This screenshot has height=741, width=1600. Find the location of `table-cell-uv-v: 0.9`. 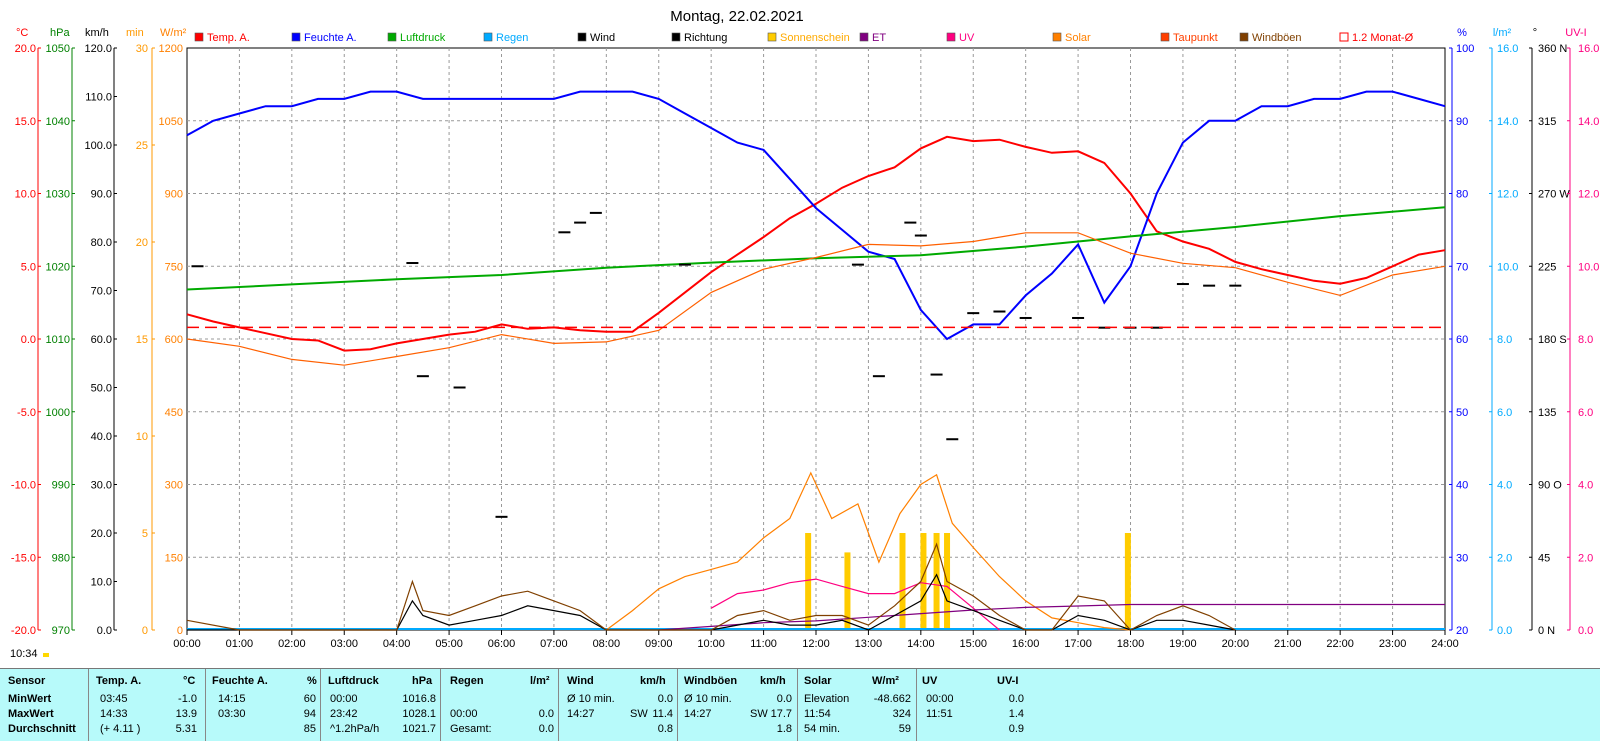

table-cell-uv-v: 0.9 is located at coordinates (1016, 729).